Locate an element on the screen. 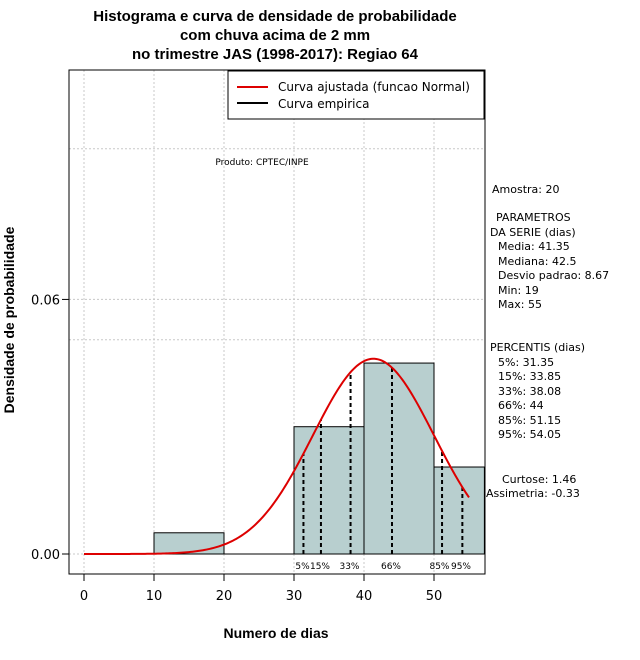 This screenshot has width=640, height=660. param-median: Mediana: 42.5 is located at coordinates (537, 261).